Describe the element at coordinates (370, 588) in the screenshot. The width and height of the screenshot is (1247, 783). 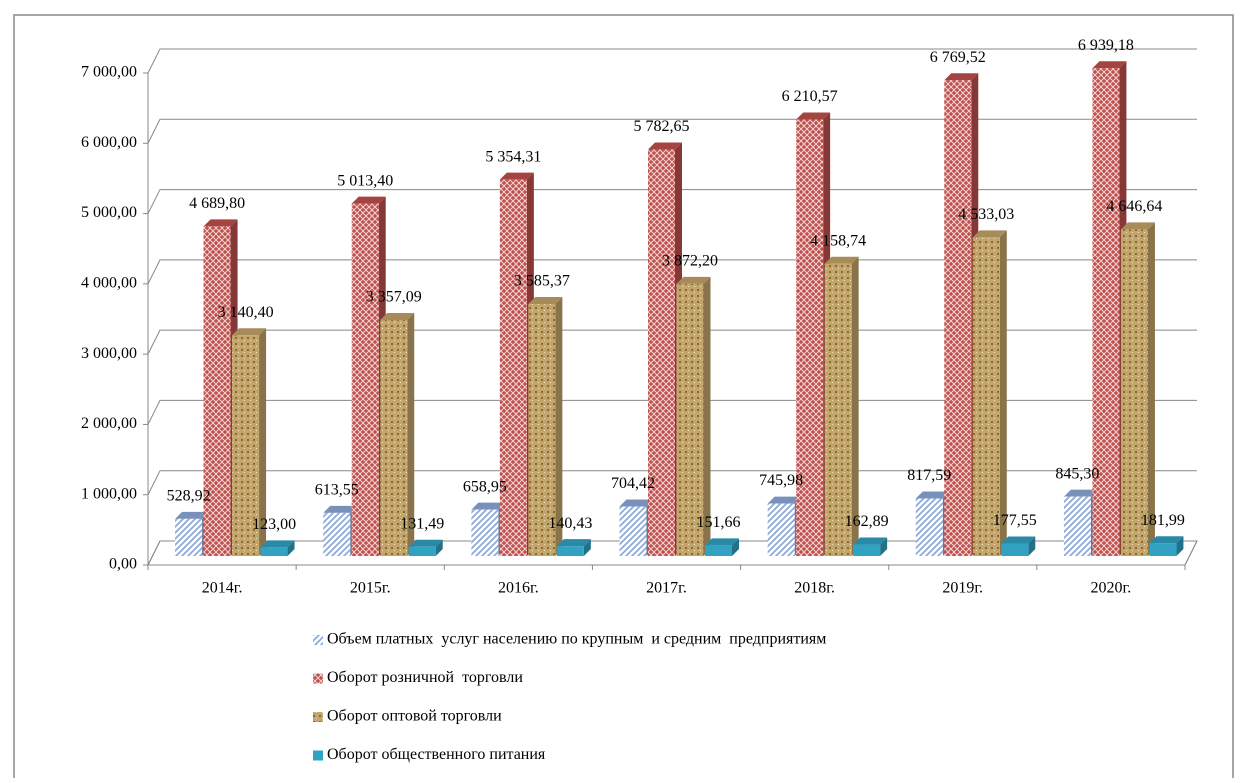
I see `x-tick-label: 2015г.` at that location.